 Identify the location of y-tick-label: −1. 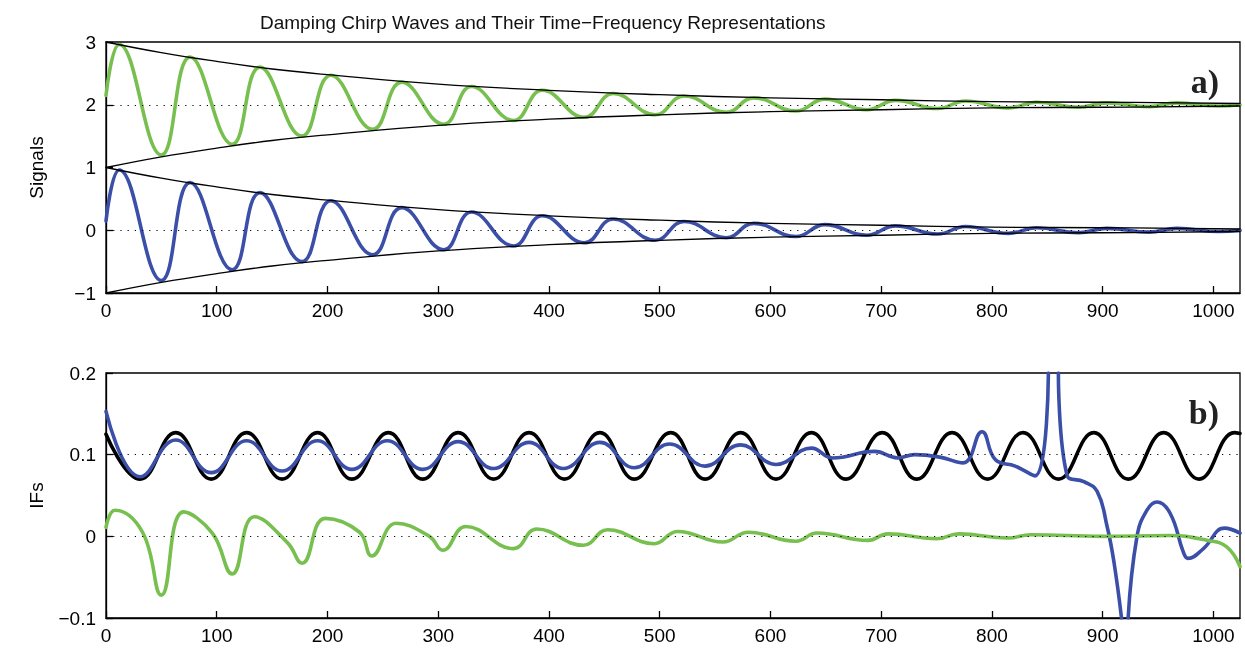
(85, 293).